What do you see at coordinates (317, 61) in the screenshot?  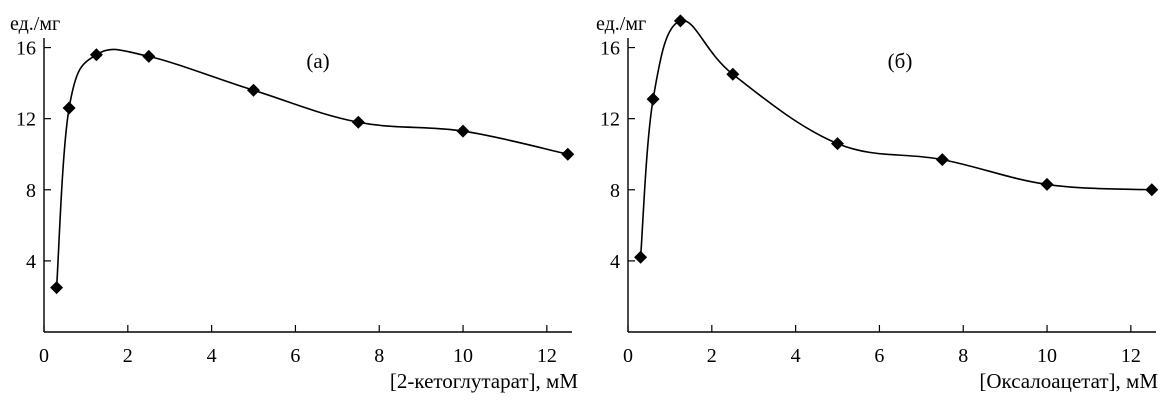 I see `panel-title: (а)` at bounding box center [317, 61].